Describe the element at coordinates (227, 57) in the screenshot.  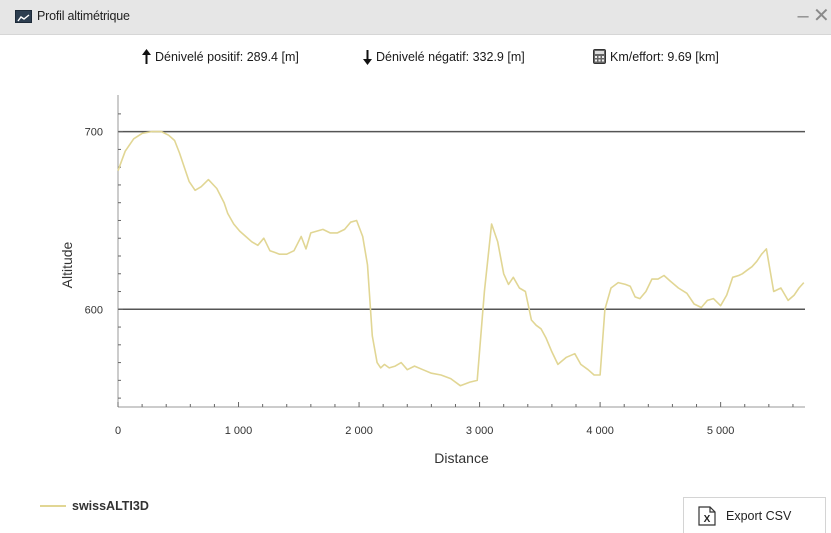
I see `stat-positive-gain-label: Dénivelé positif: 289.4 [m]` at that location.